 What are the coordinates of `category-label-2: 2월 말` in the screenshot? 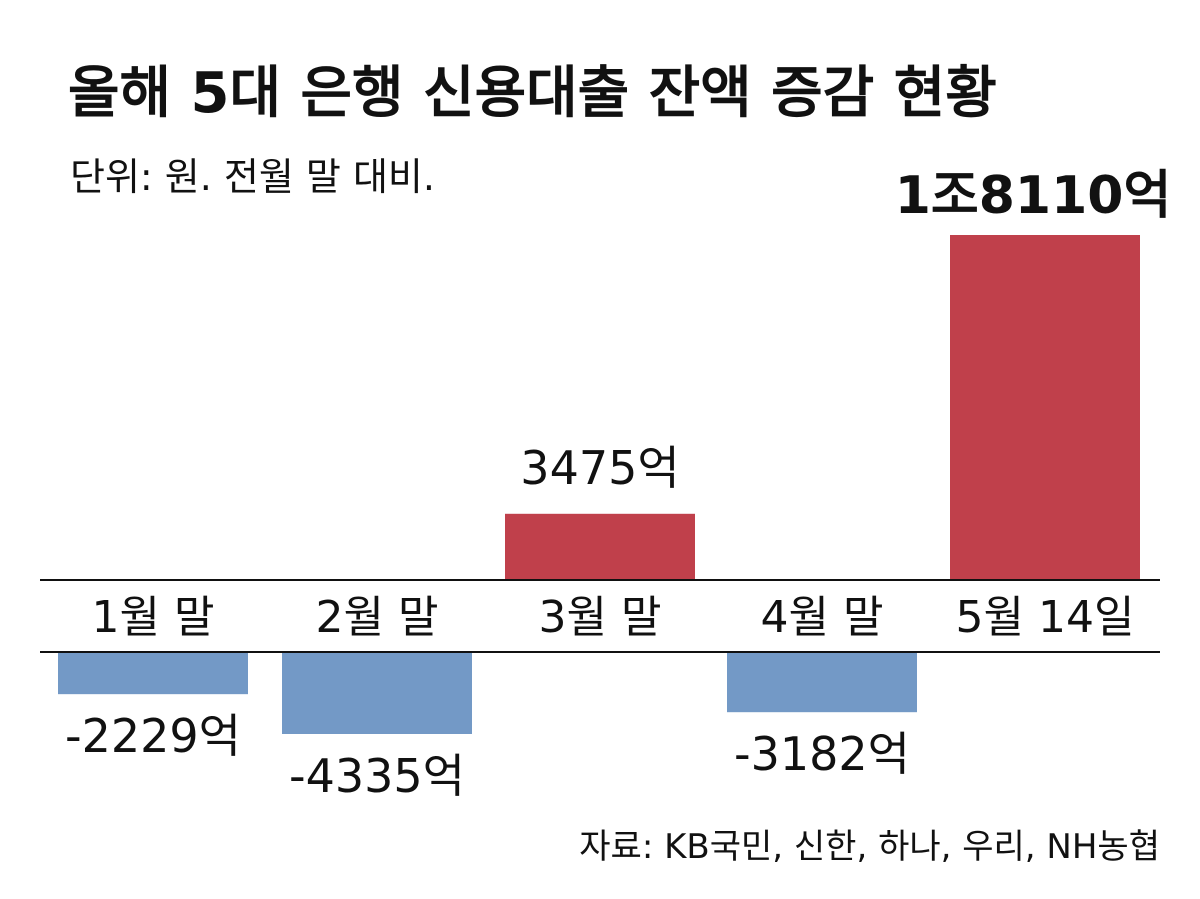 It's located at (377, 617).